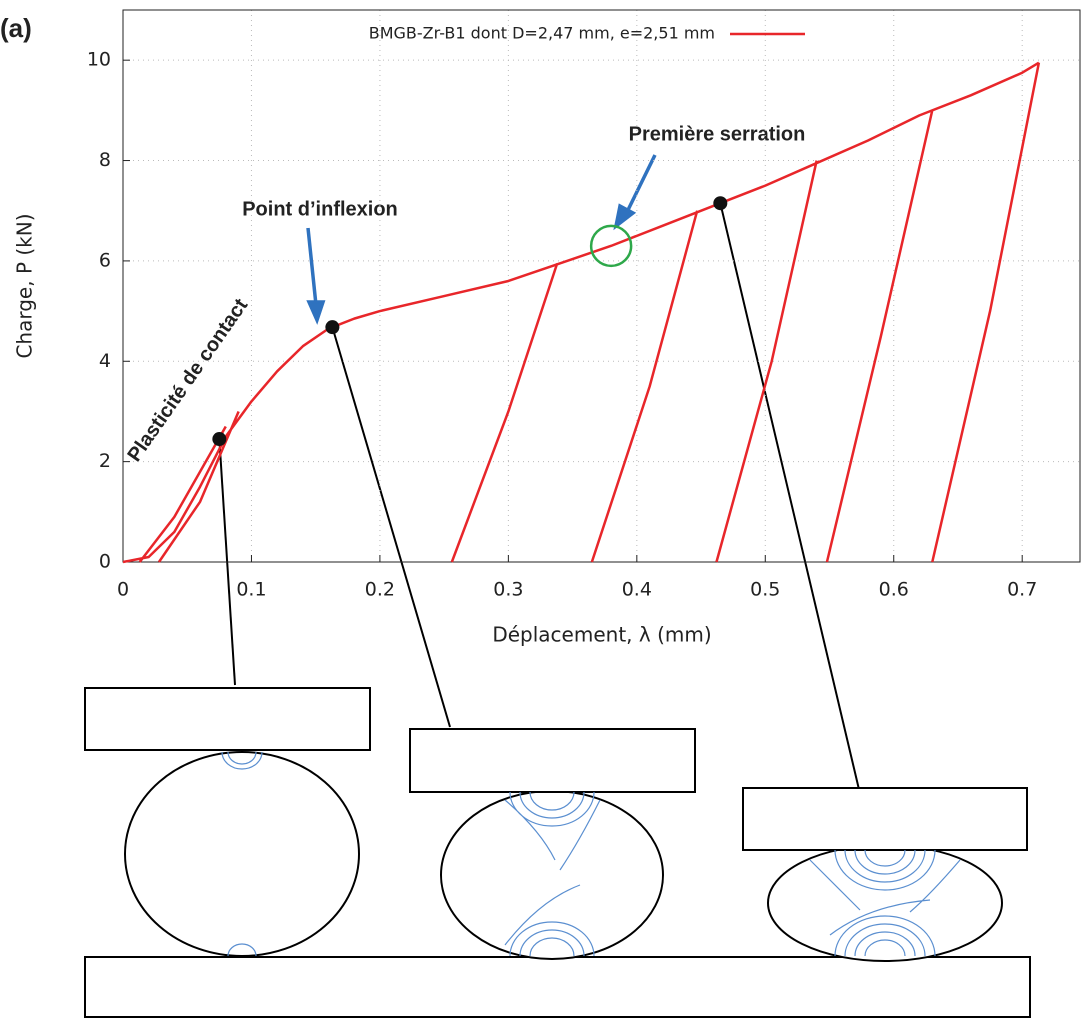 The width and height of the screenshot is (1081, 1018). What do you see at coordinates (765, 590) in the screenshot?
I see `x-tick-label: 0.5` at bounding box center [765, 590].